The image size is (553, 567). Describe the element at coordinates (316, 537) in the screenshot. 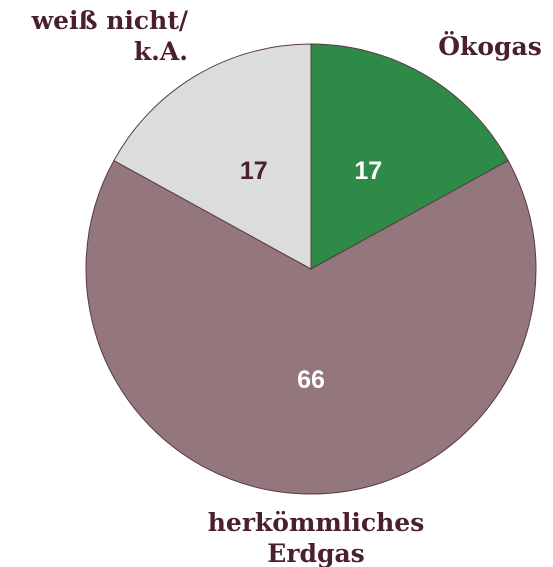

I see `category-label: herkömmliches Erdgas` at that location.